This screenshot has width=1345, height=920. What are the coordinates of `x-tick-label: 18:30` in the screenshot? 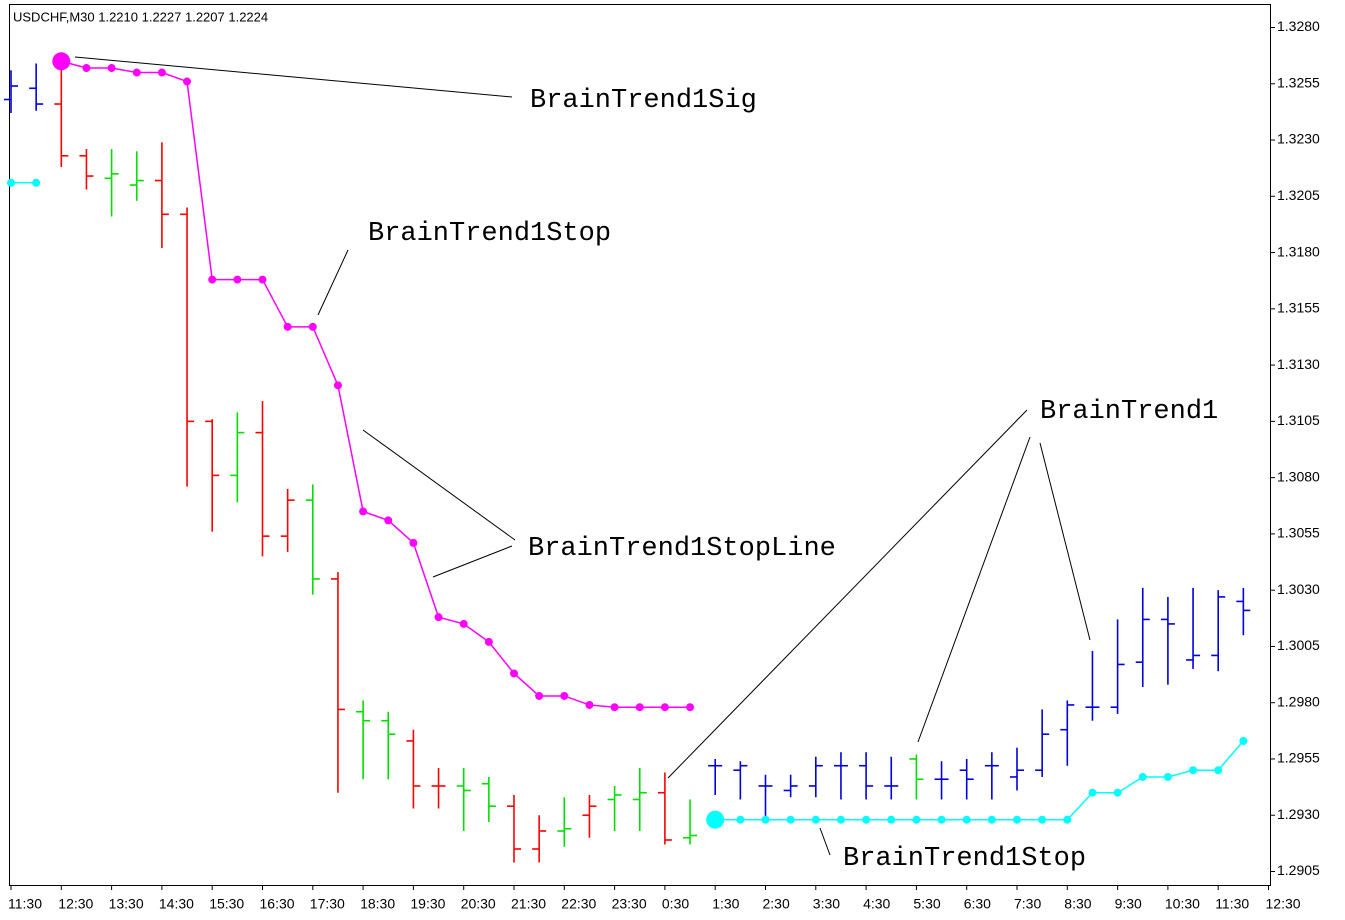 It's located at (377, 904).